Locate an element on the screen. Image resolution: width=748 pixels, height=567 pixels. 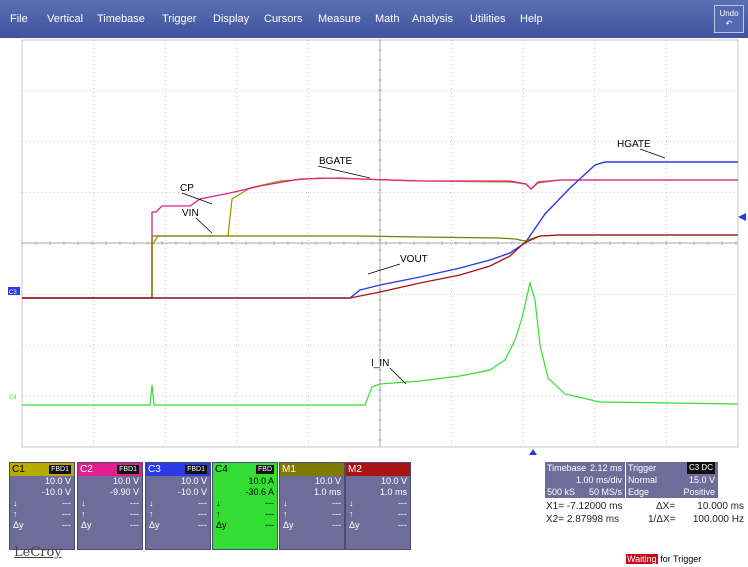
menu-help: Help is located at coordinates (531, 19).